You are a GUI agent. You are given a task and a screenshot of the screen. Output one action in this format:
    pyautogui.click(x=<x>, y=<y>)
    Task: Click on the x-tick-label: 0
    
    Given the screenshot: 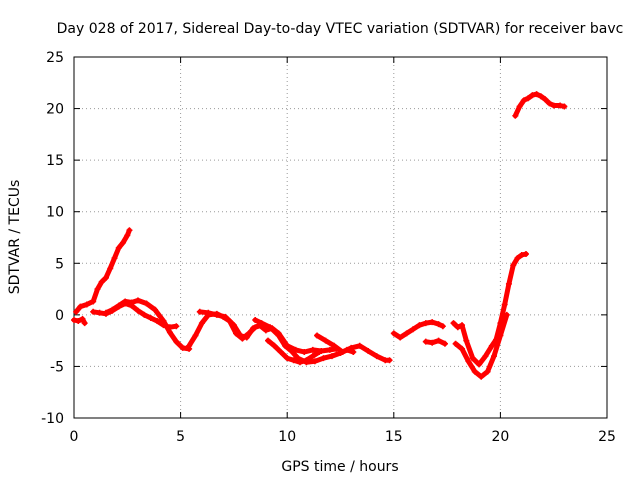 What is the action you would take?
    pyautogui.click(x=74, y=437)
    